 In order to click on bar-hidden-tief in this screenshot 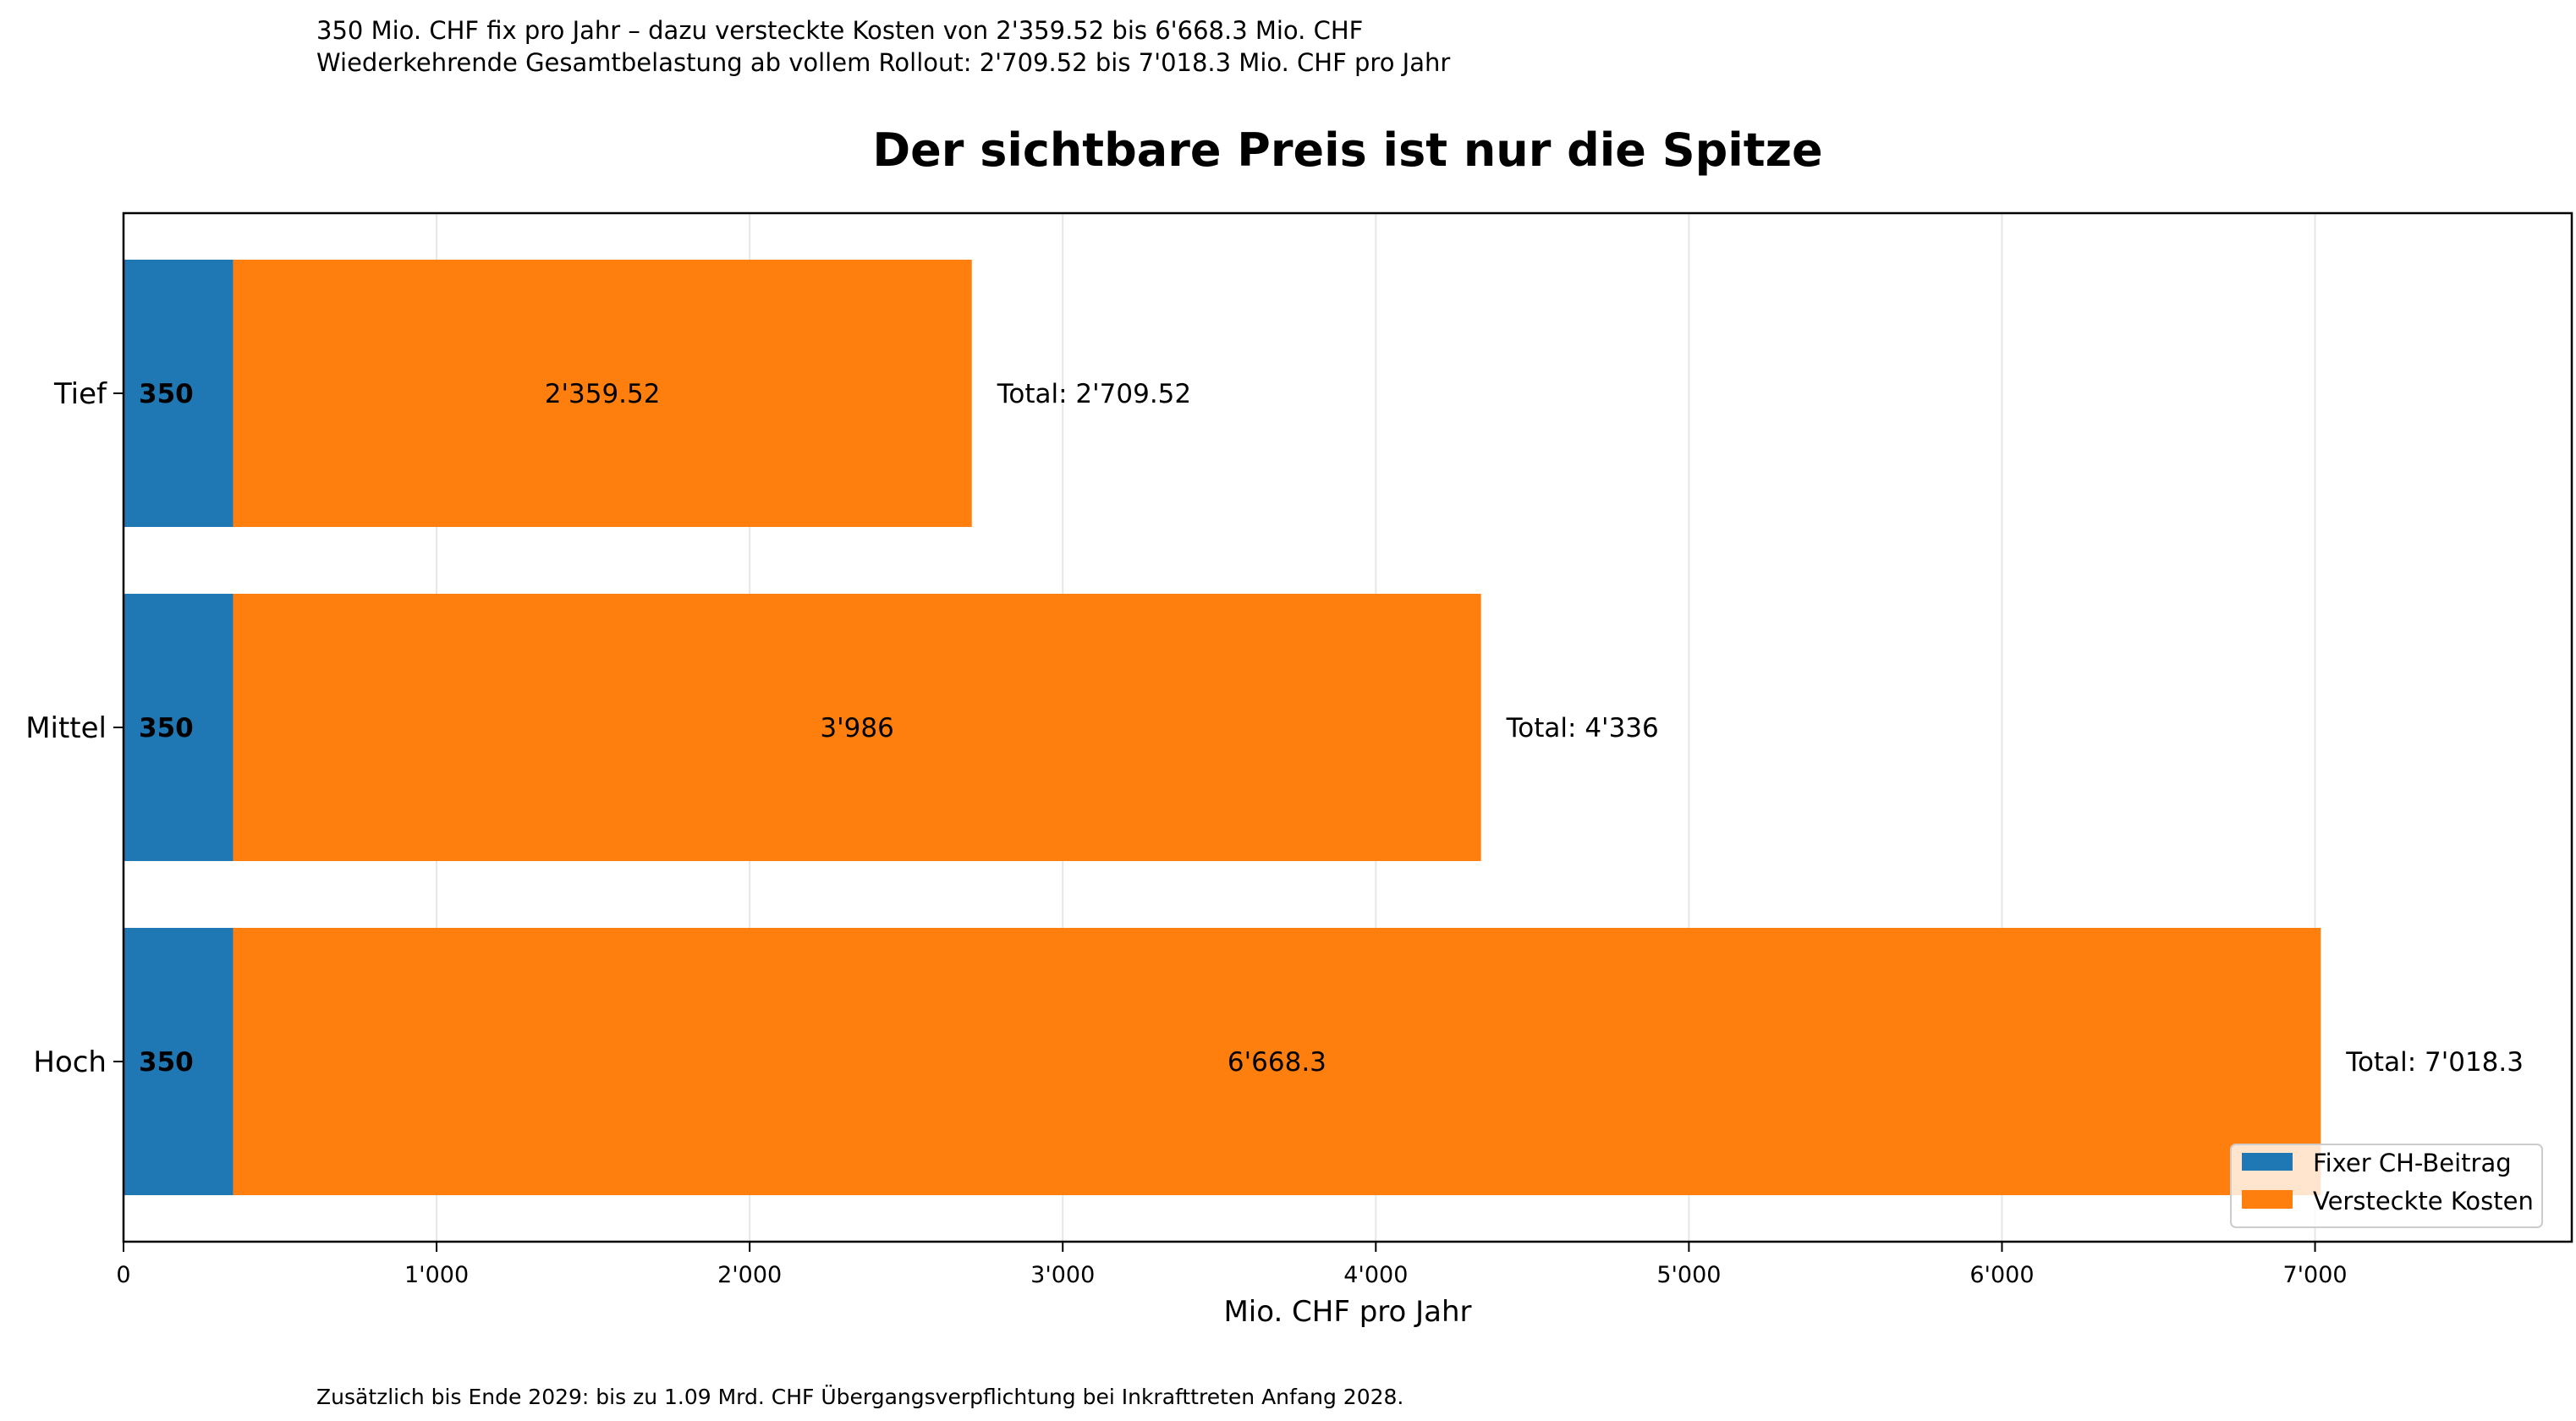, I will do `click(602, 393)`.